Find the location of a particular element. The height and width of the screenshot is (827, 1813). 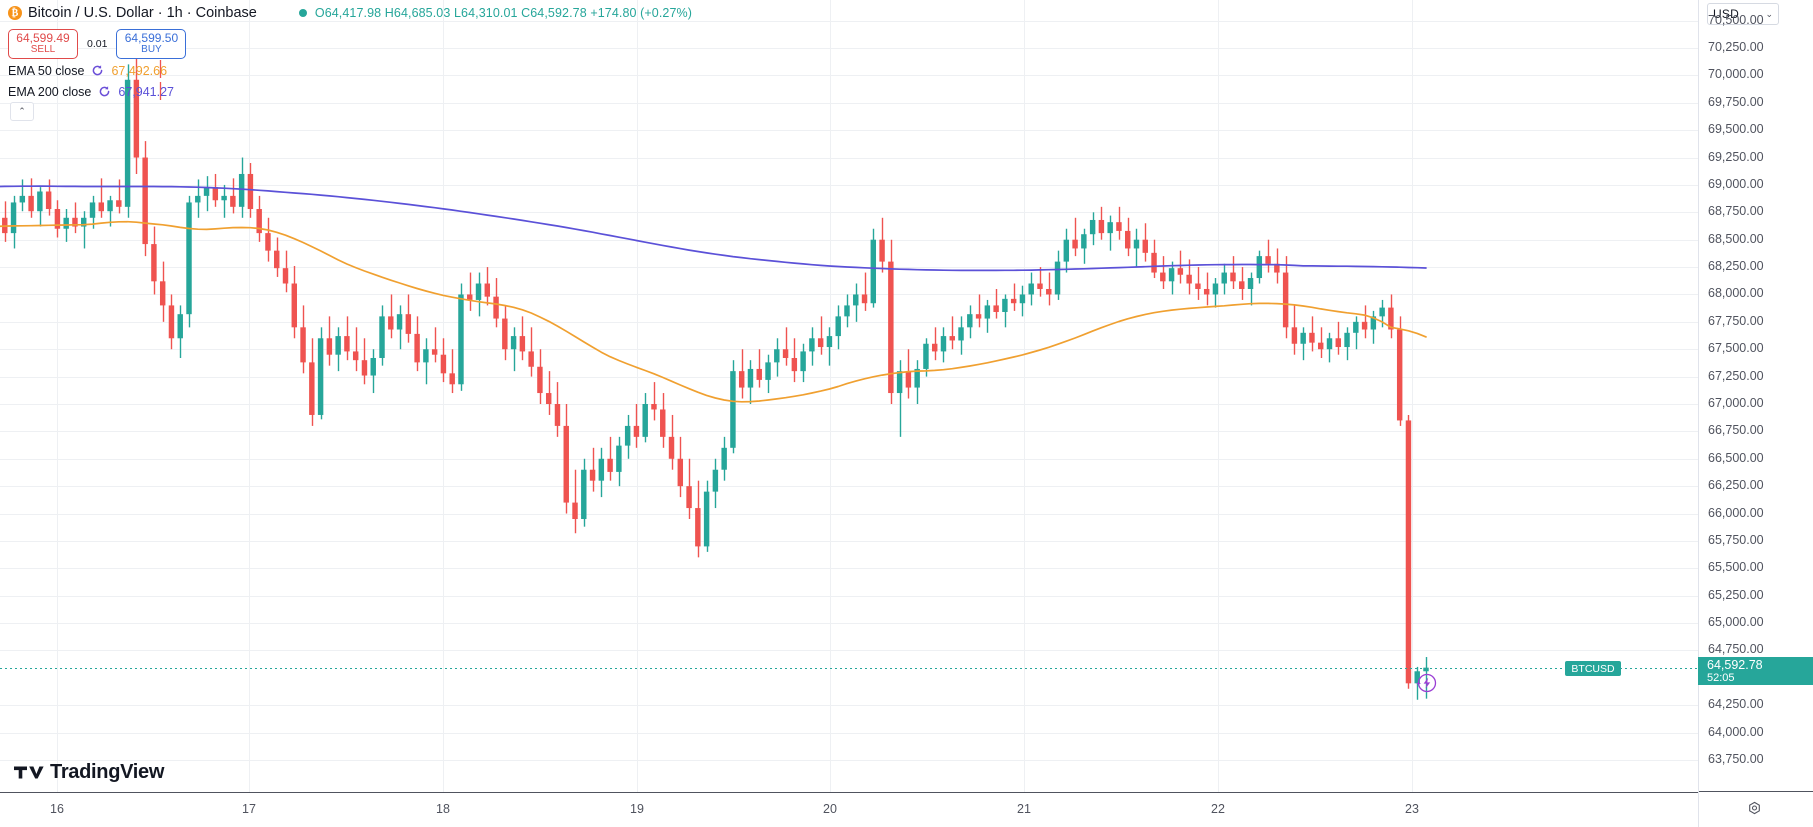

time-axis-tick: 16 is located at coordinates (57, 809).